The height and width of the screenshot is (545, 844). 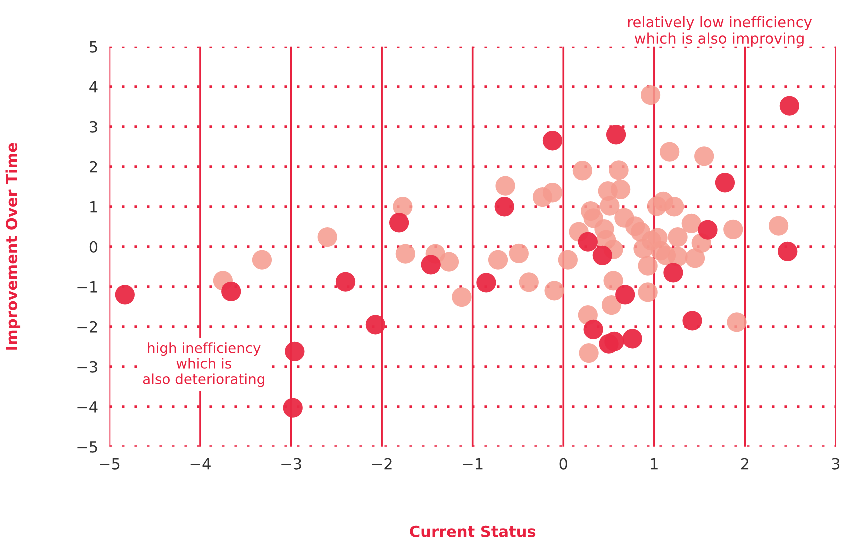 I want to click on x-tick-label: −5, so click(x=110, y=464).